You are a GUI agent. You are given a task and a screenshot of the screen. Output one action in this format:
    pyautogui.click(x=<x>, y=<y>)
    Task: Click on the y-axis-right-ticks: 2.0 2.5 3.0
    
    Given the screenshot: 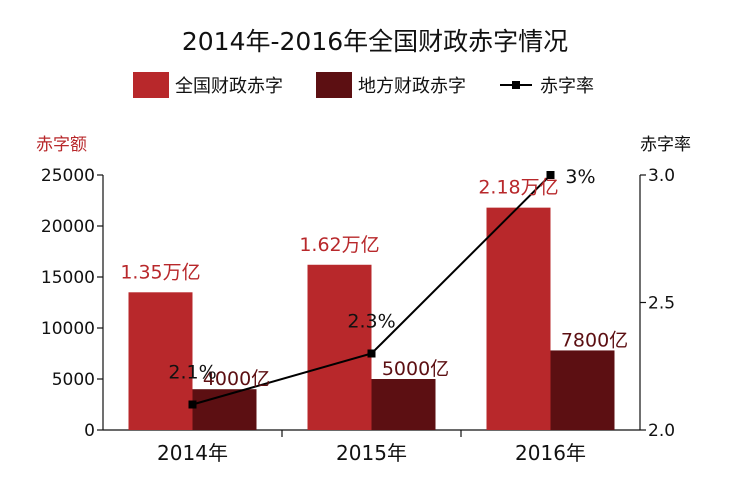 What is the action you would take?
    pyautogui.click(x=657, y=303)
    